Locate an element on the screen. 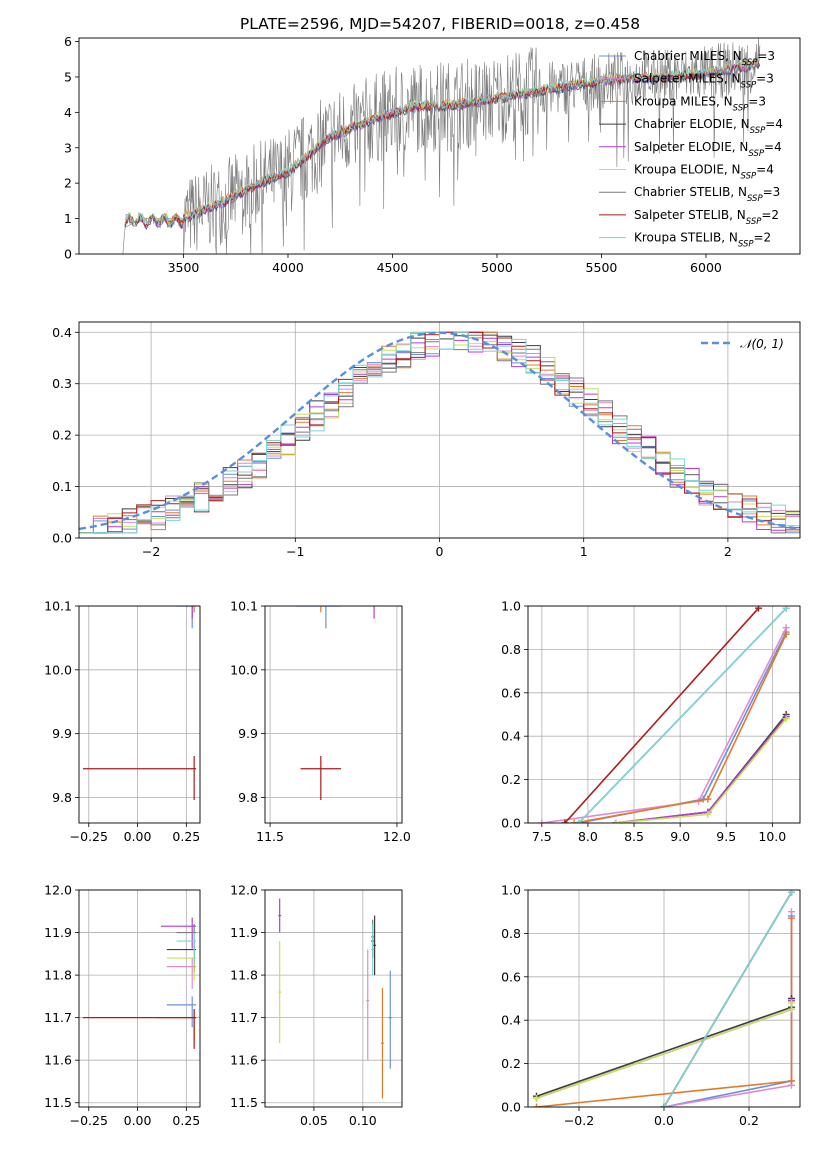  mass-vs-Z-axes: −0.25 0.00 0.25 11.5 11.6 11.7 11.8 11.9 12.0 is located at coordinates (122, 1006).